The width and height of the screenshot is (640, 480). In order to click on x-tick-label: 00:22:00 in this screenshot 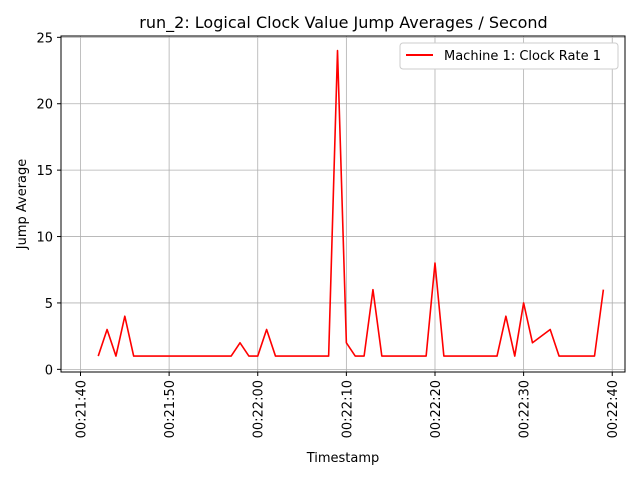, I will do `click(259, 409)`.